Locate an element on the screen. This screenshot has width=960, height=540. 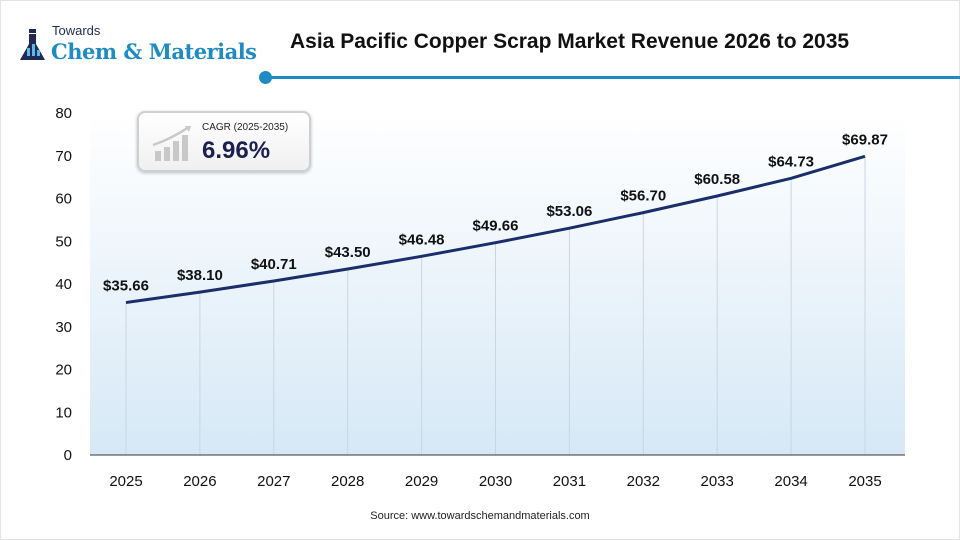
x-tick-label: 2032 is located at coordinates (643, 481).